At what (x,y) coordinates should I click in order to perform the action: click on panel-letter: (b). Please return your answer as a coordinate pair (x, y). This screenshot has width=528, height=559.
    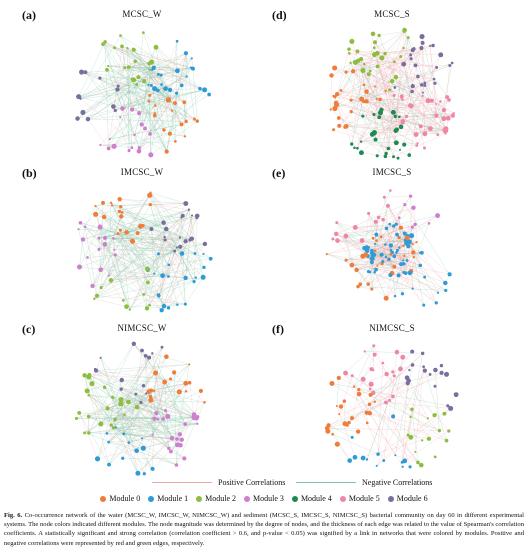
    Looking at the image, I should click on (29, 173).